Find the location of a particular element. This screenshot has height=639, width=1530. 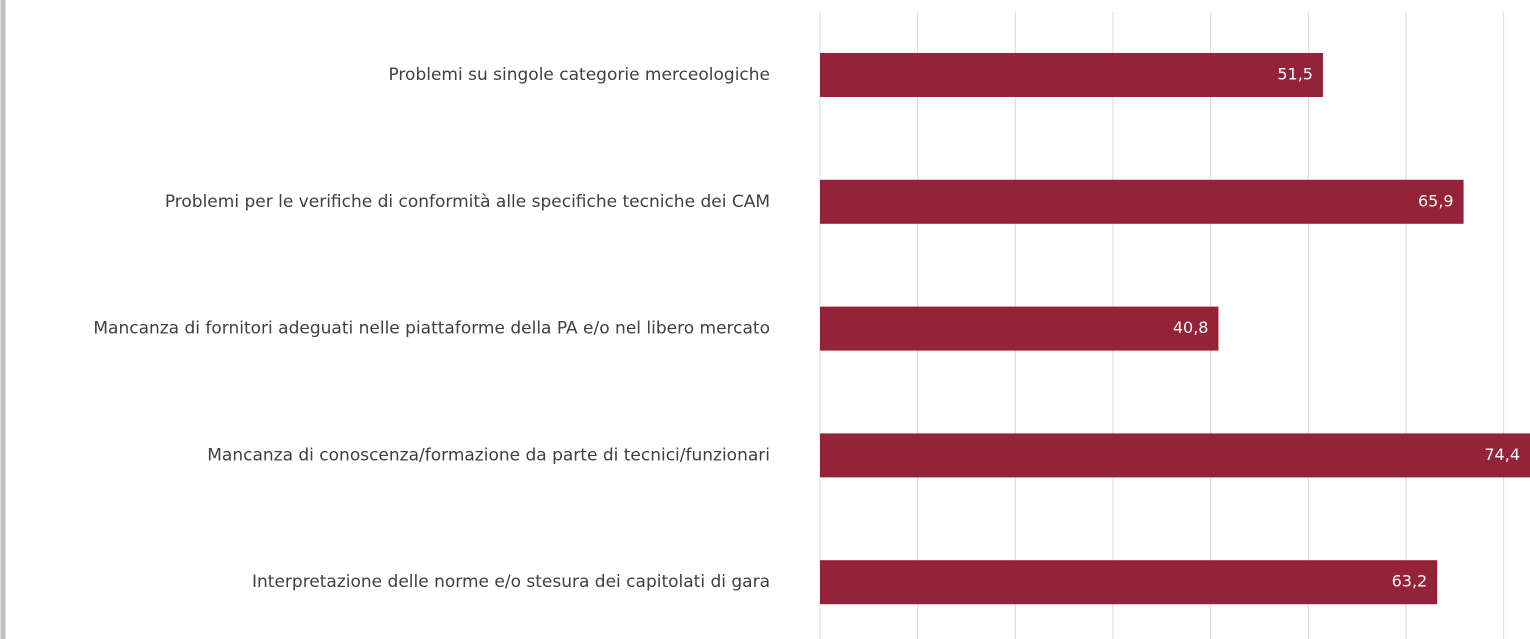

data-label: 74,4 is located at coordinates (1502, 454).